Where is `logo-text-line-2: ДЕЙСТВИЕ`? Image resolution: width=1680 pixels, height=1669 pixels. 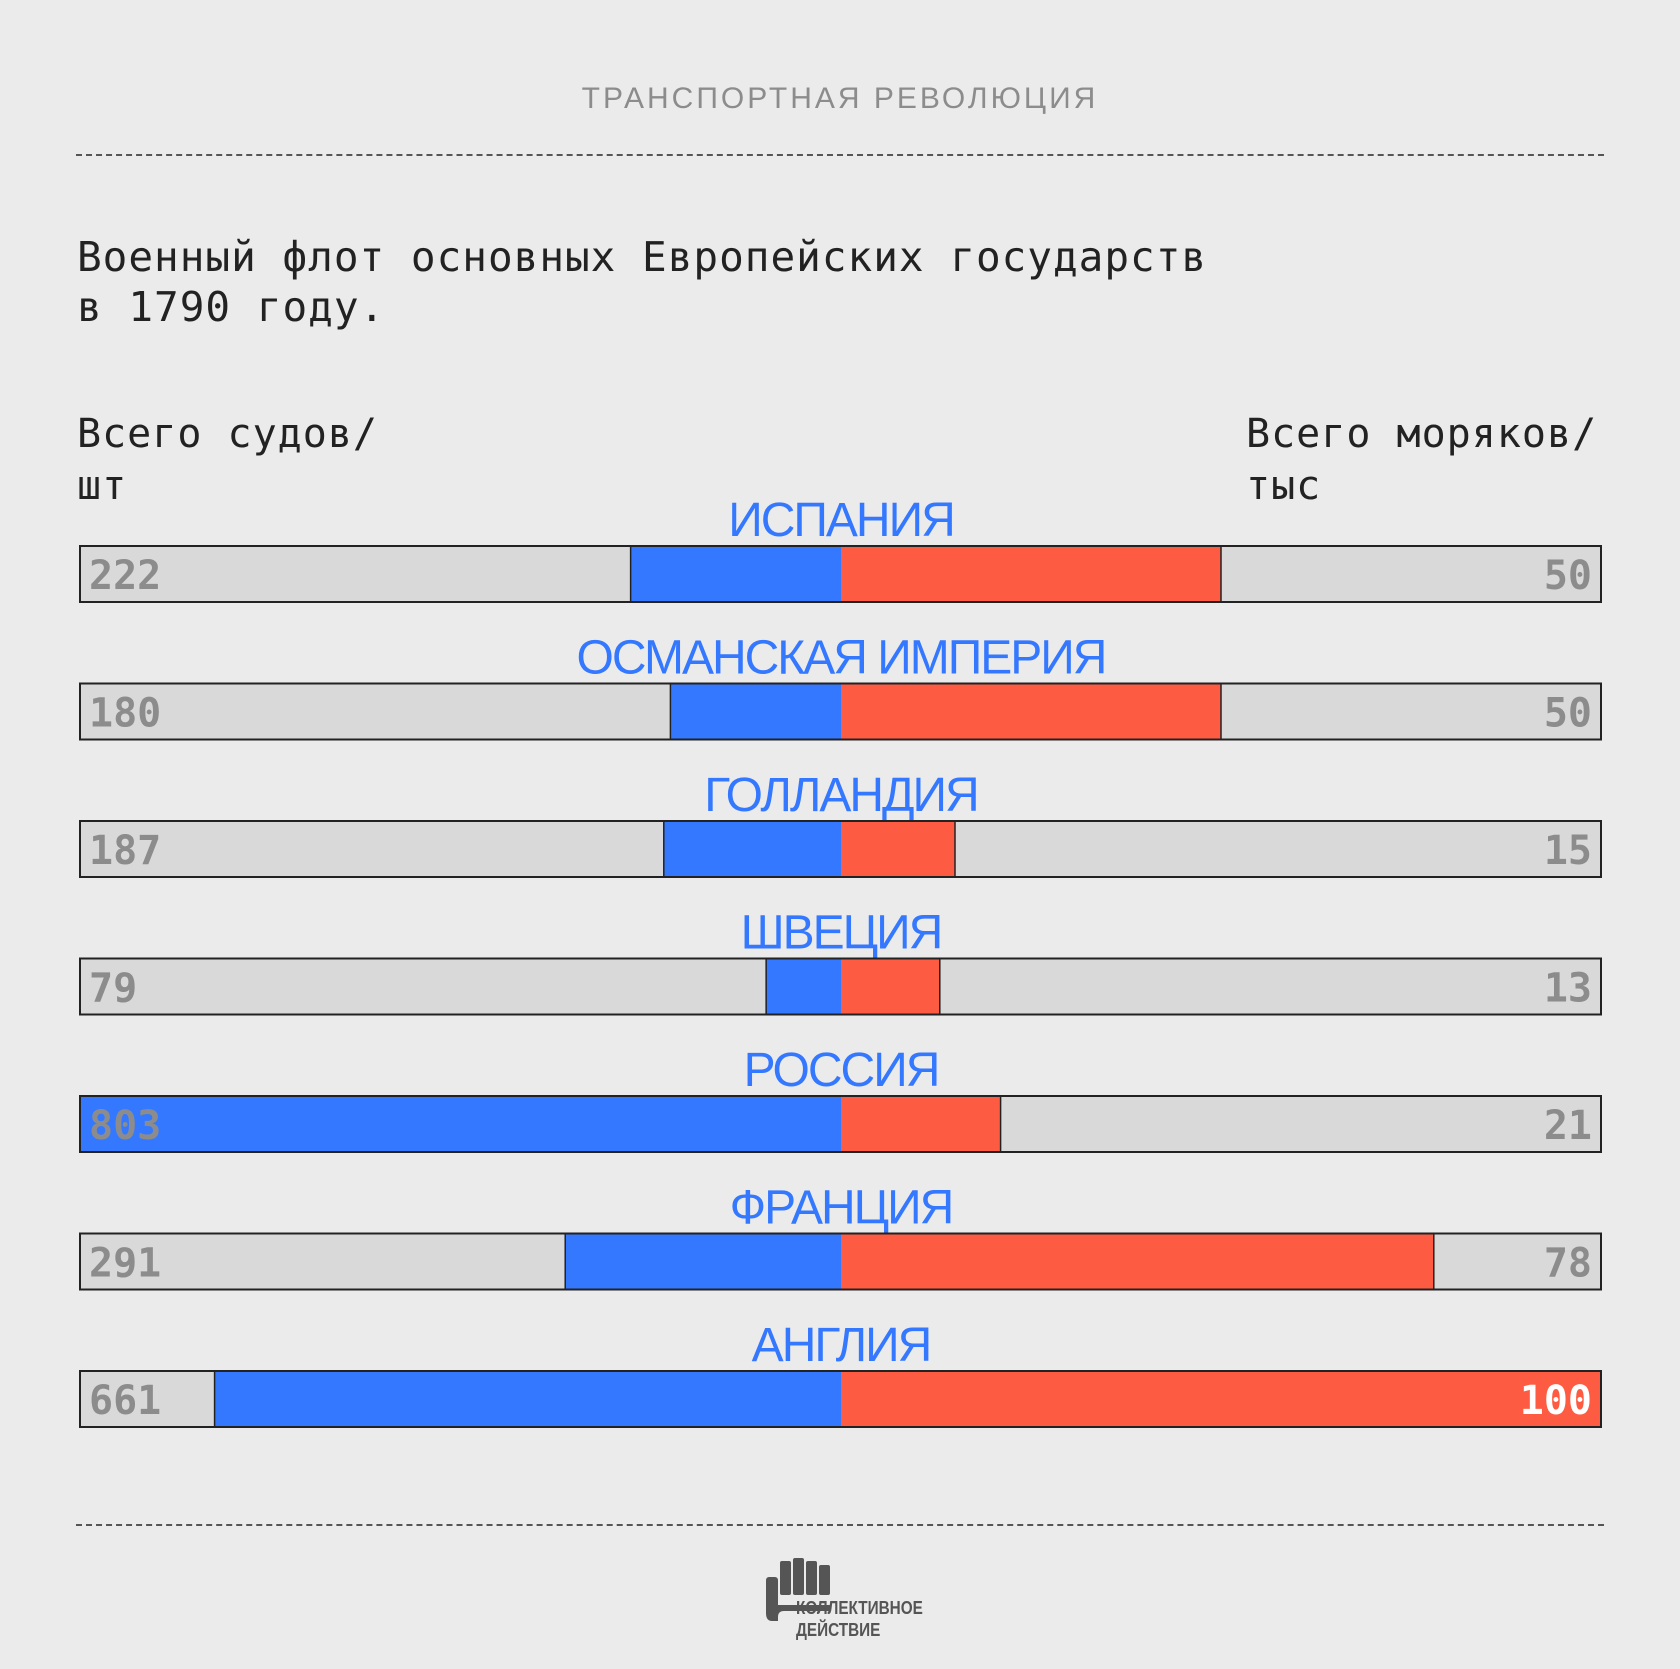
logo-text-line-2: ДЕЙСТВИЕ is located at coordinates (838, 1630).